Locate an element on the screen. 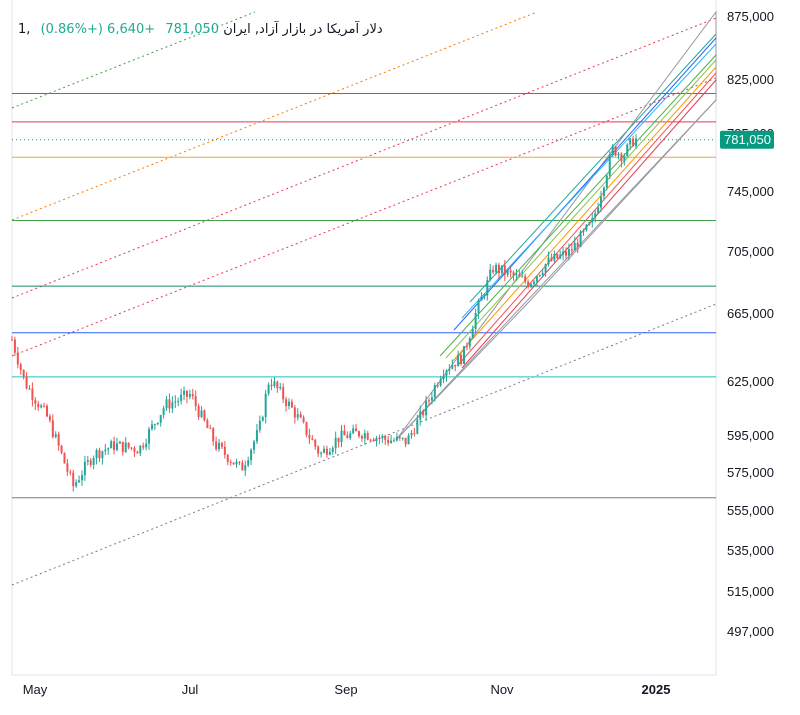  y-tick-label: 497,000 is located at coordinates (750, 631).